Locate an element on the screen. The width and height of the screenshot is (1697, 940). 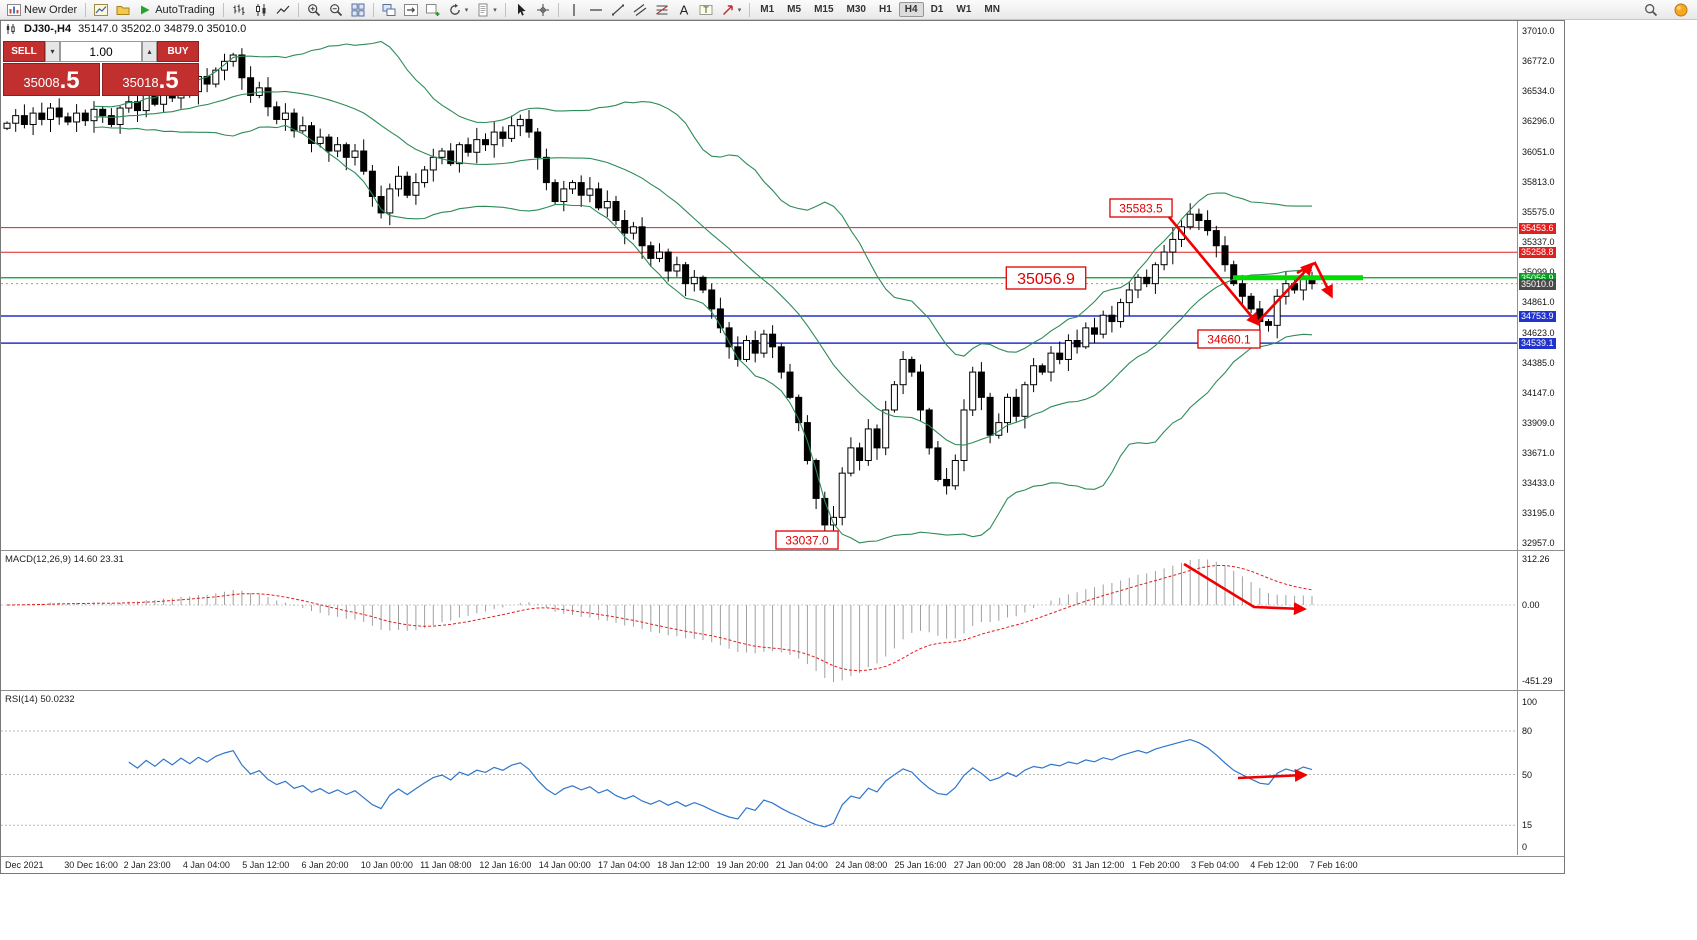
svg-text: T is located at coordinates (706, 10).